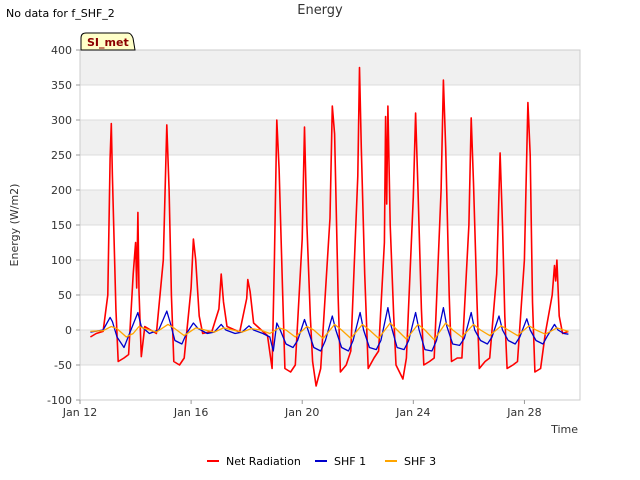  I want to click on si-met-badge: SI_met, so click(108, 41).